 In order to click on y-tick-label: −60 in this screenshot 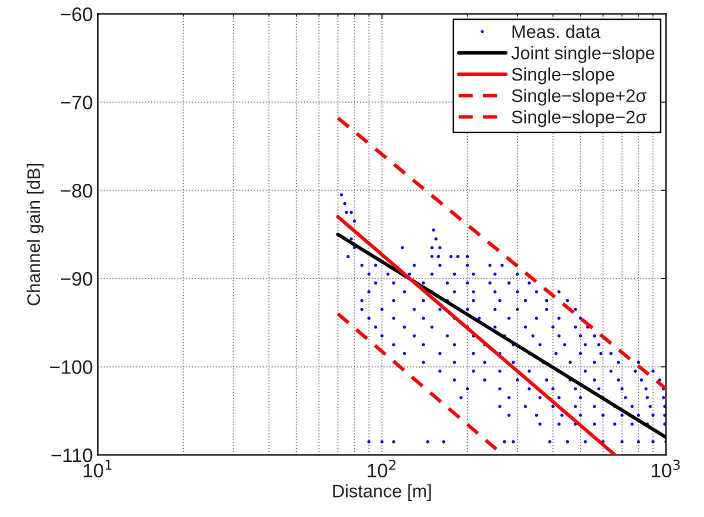, I will do `click(76, 14)`.